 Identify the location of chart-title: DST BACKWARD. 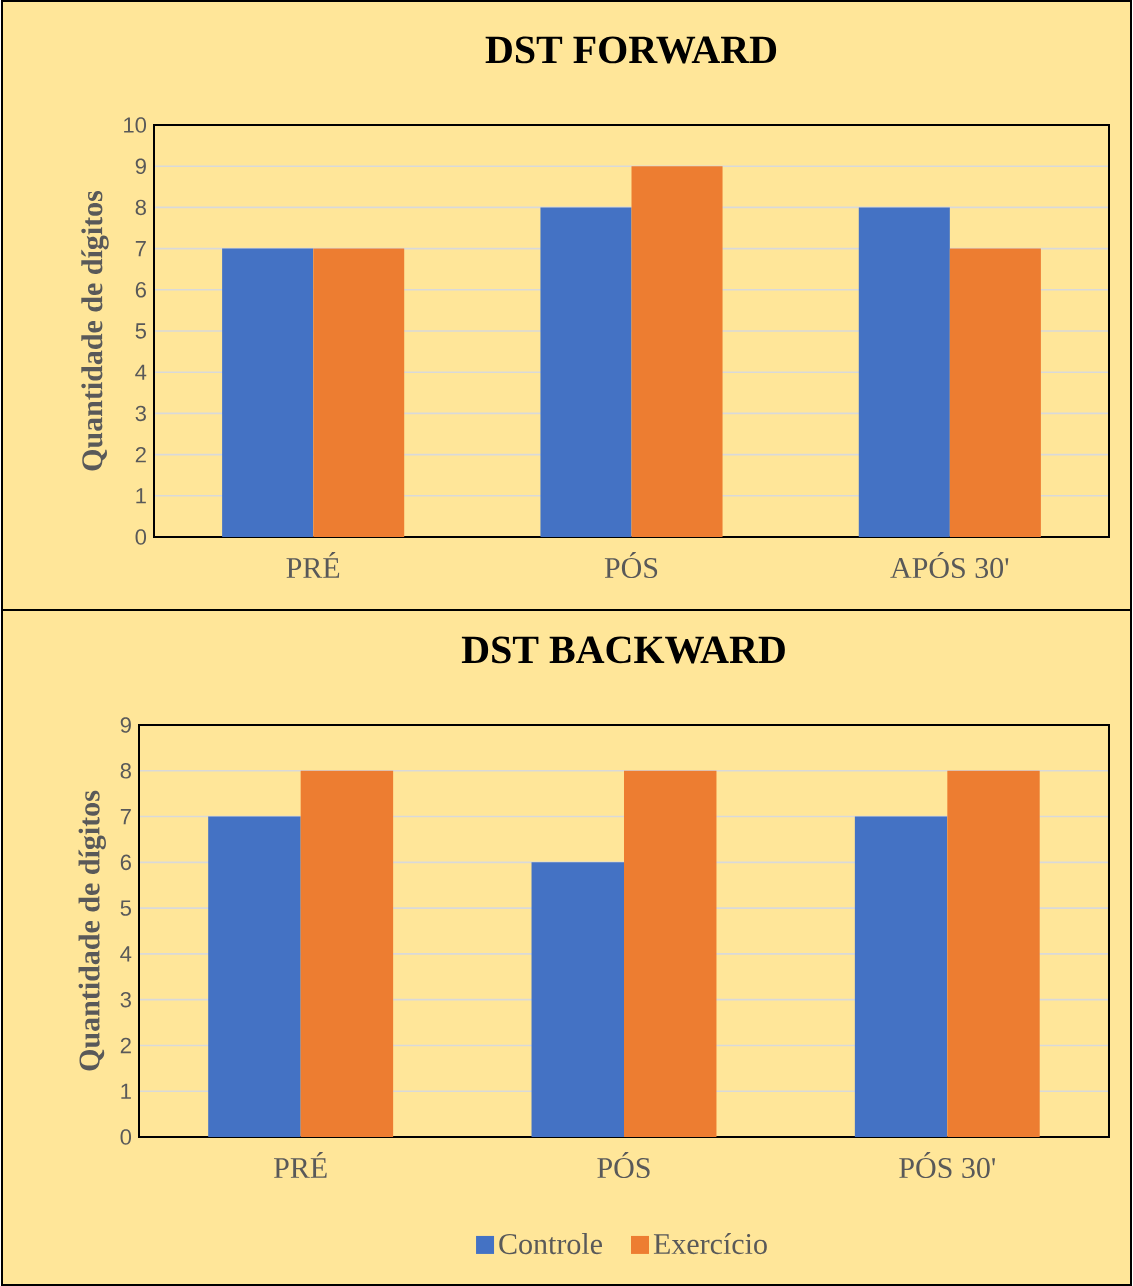
(623, 650).